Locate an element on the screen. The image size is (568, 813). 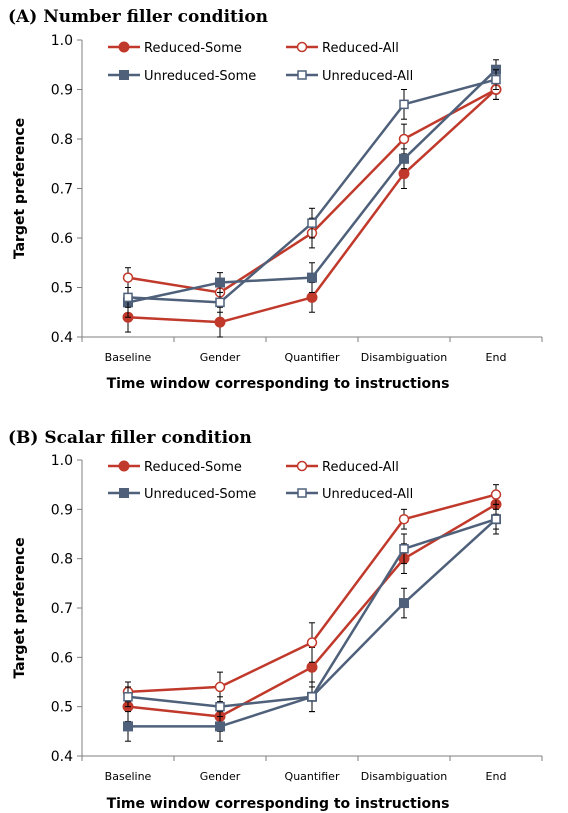
panel-title: (A) Number filler condition is located at coordinates (138, 17).